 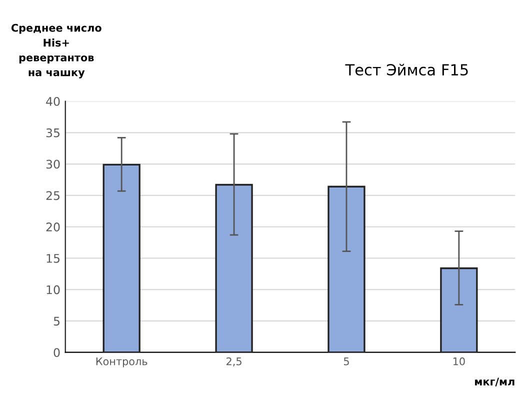 I want to click on x-tick-label: Контроль, so click(x=122, y=363).